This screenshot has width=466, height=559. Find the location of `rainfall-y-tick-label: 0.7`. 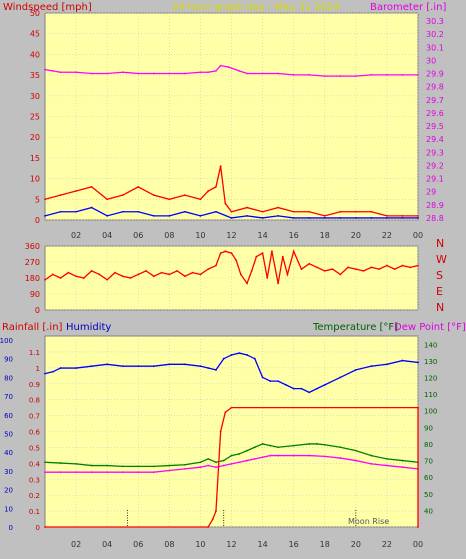

rainfall-y-tick-label: 0.7 is located at coordinates (34, 417).